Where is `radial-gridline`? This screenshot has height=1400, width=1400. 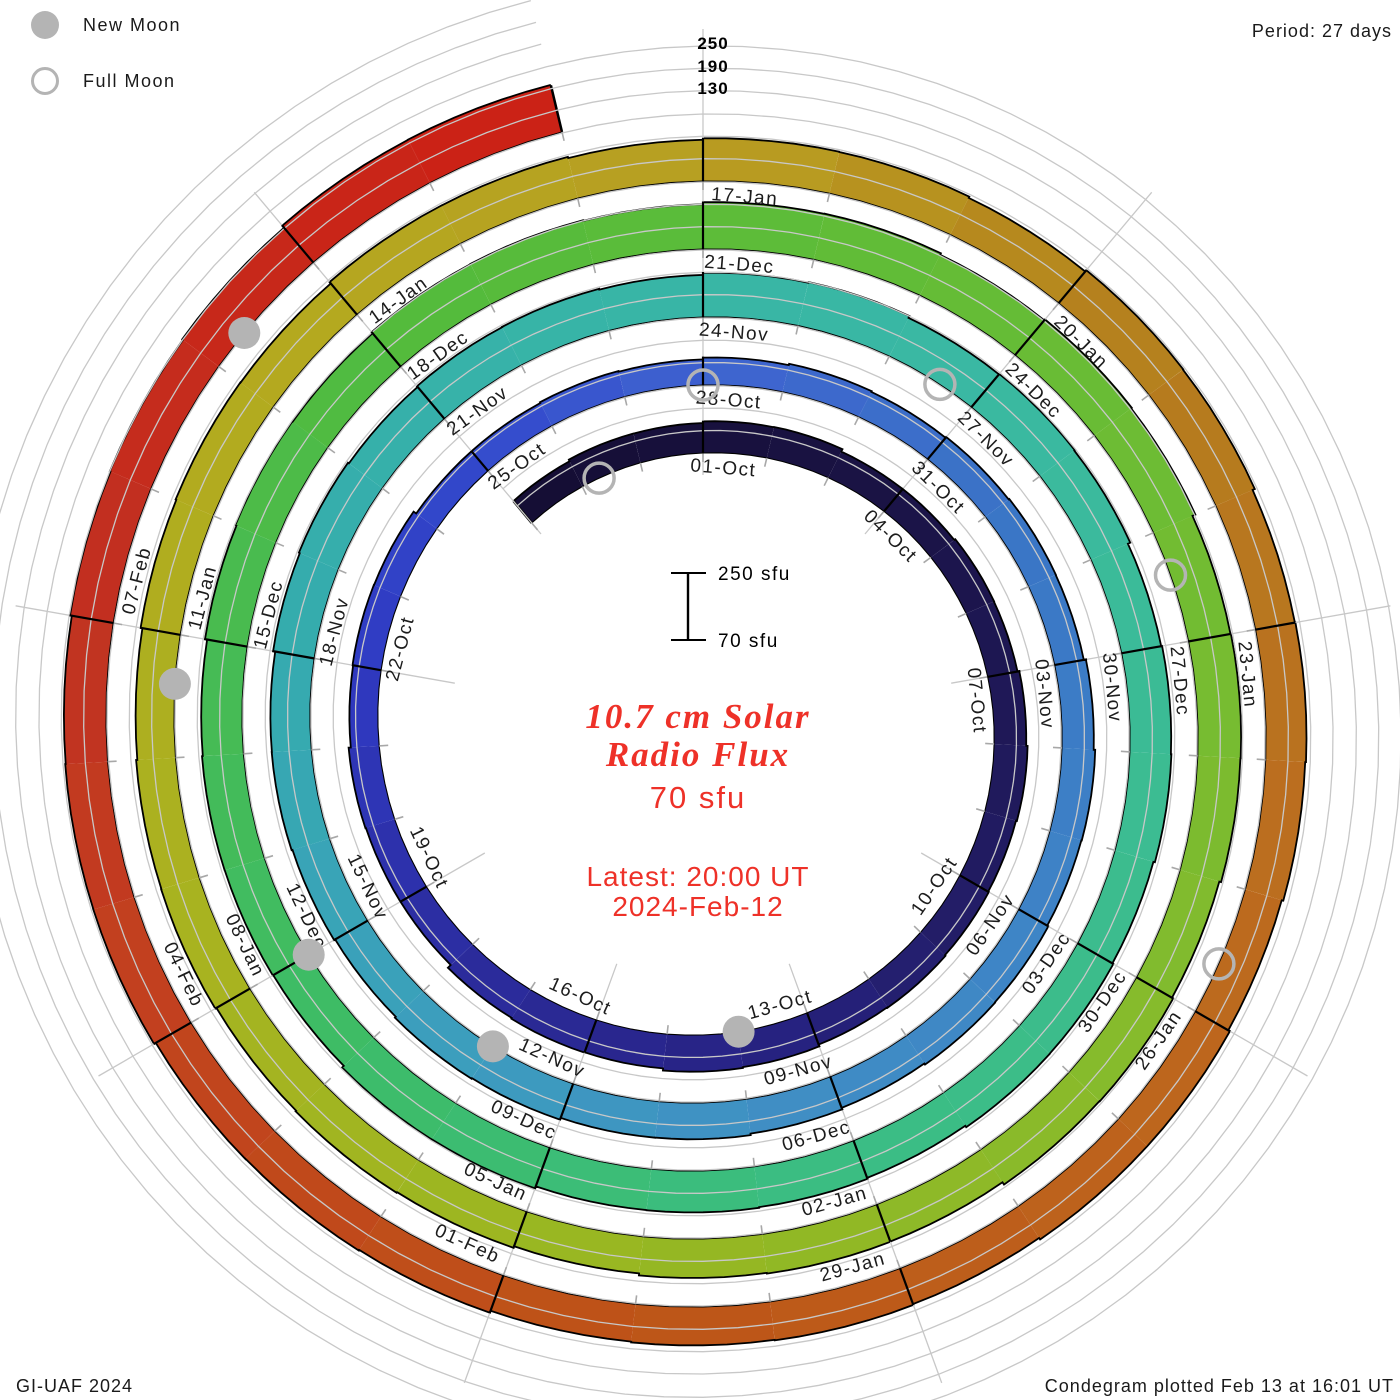
radial-gridline is located at coordinates (1171, 644).